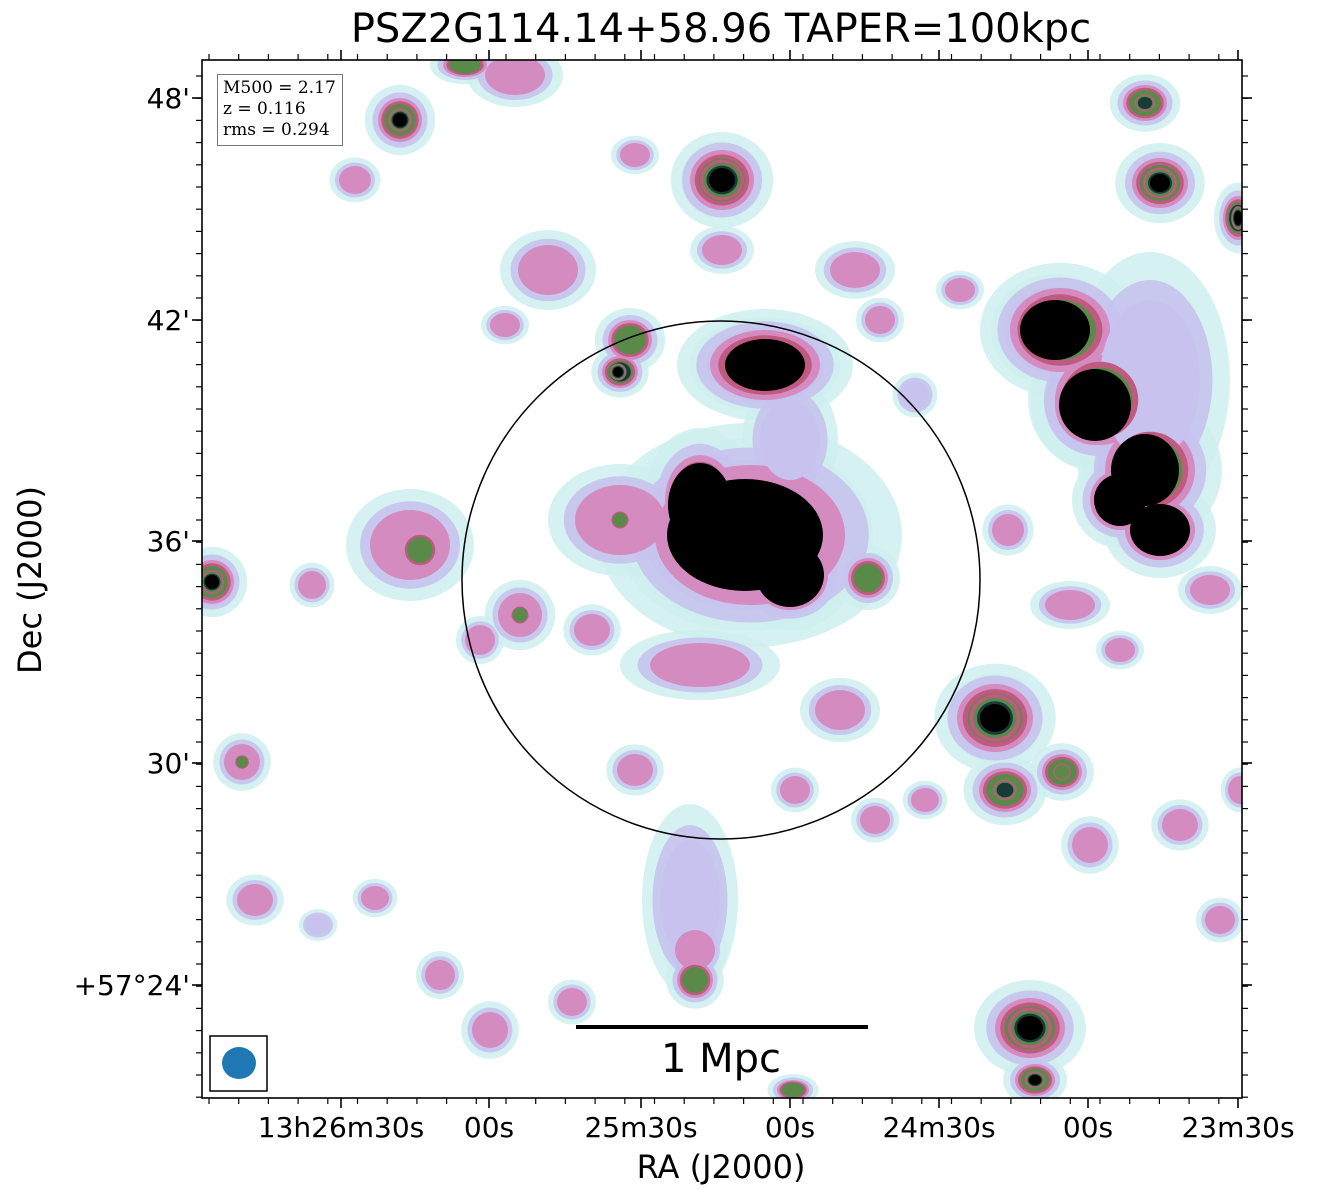 Image resolution: width=1321 pixels, height=1200 pixels. I want to click on x-tick-labels: 13h26m30s 00s 25m30s 00s 24m30s 00s 23m30s, so click(776, 1127).